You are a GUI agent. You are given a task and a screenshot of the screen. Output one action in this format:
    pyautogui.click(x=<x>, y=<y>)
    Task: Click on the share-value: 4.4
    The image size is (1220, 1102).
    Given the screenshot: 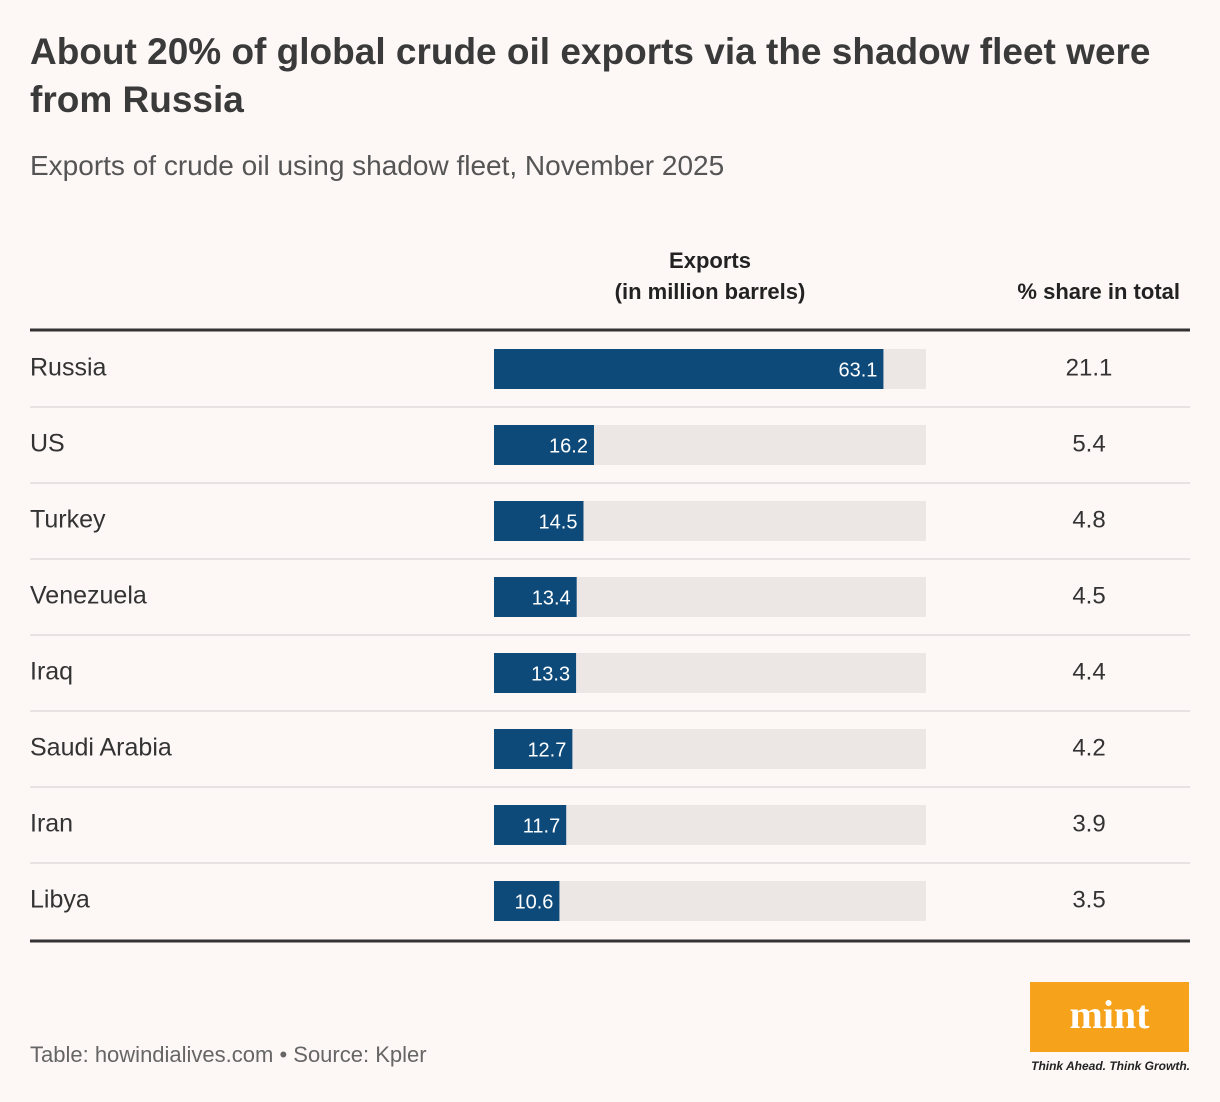 What is the action you would take?
    pyautogui.click(x=1088, y=671)
    